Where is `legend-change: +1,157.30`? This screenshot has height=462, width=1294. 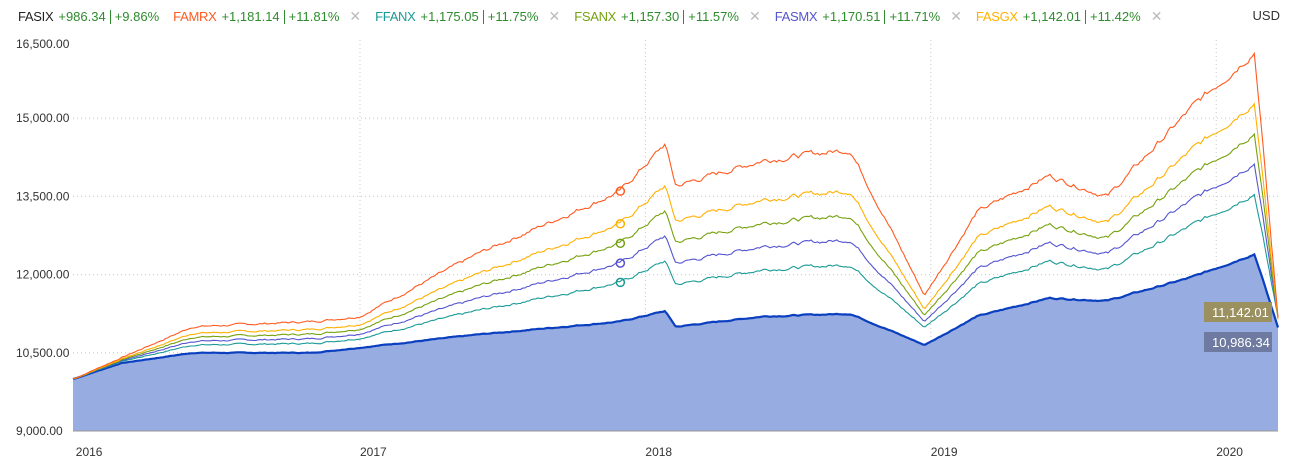
legend-change: +1,157.30 is located at coordinates (650, 16).